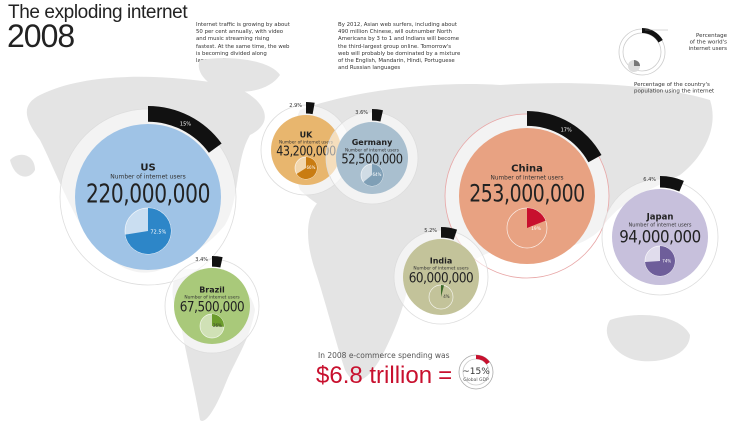 The height and width of the screenshot is (432, 730). Describe the element at coordinates (637, 63) in the screenshot. I see `legend-pie-wedge` at that location.